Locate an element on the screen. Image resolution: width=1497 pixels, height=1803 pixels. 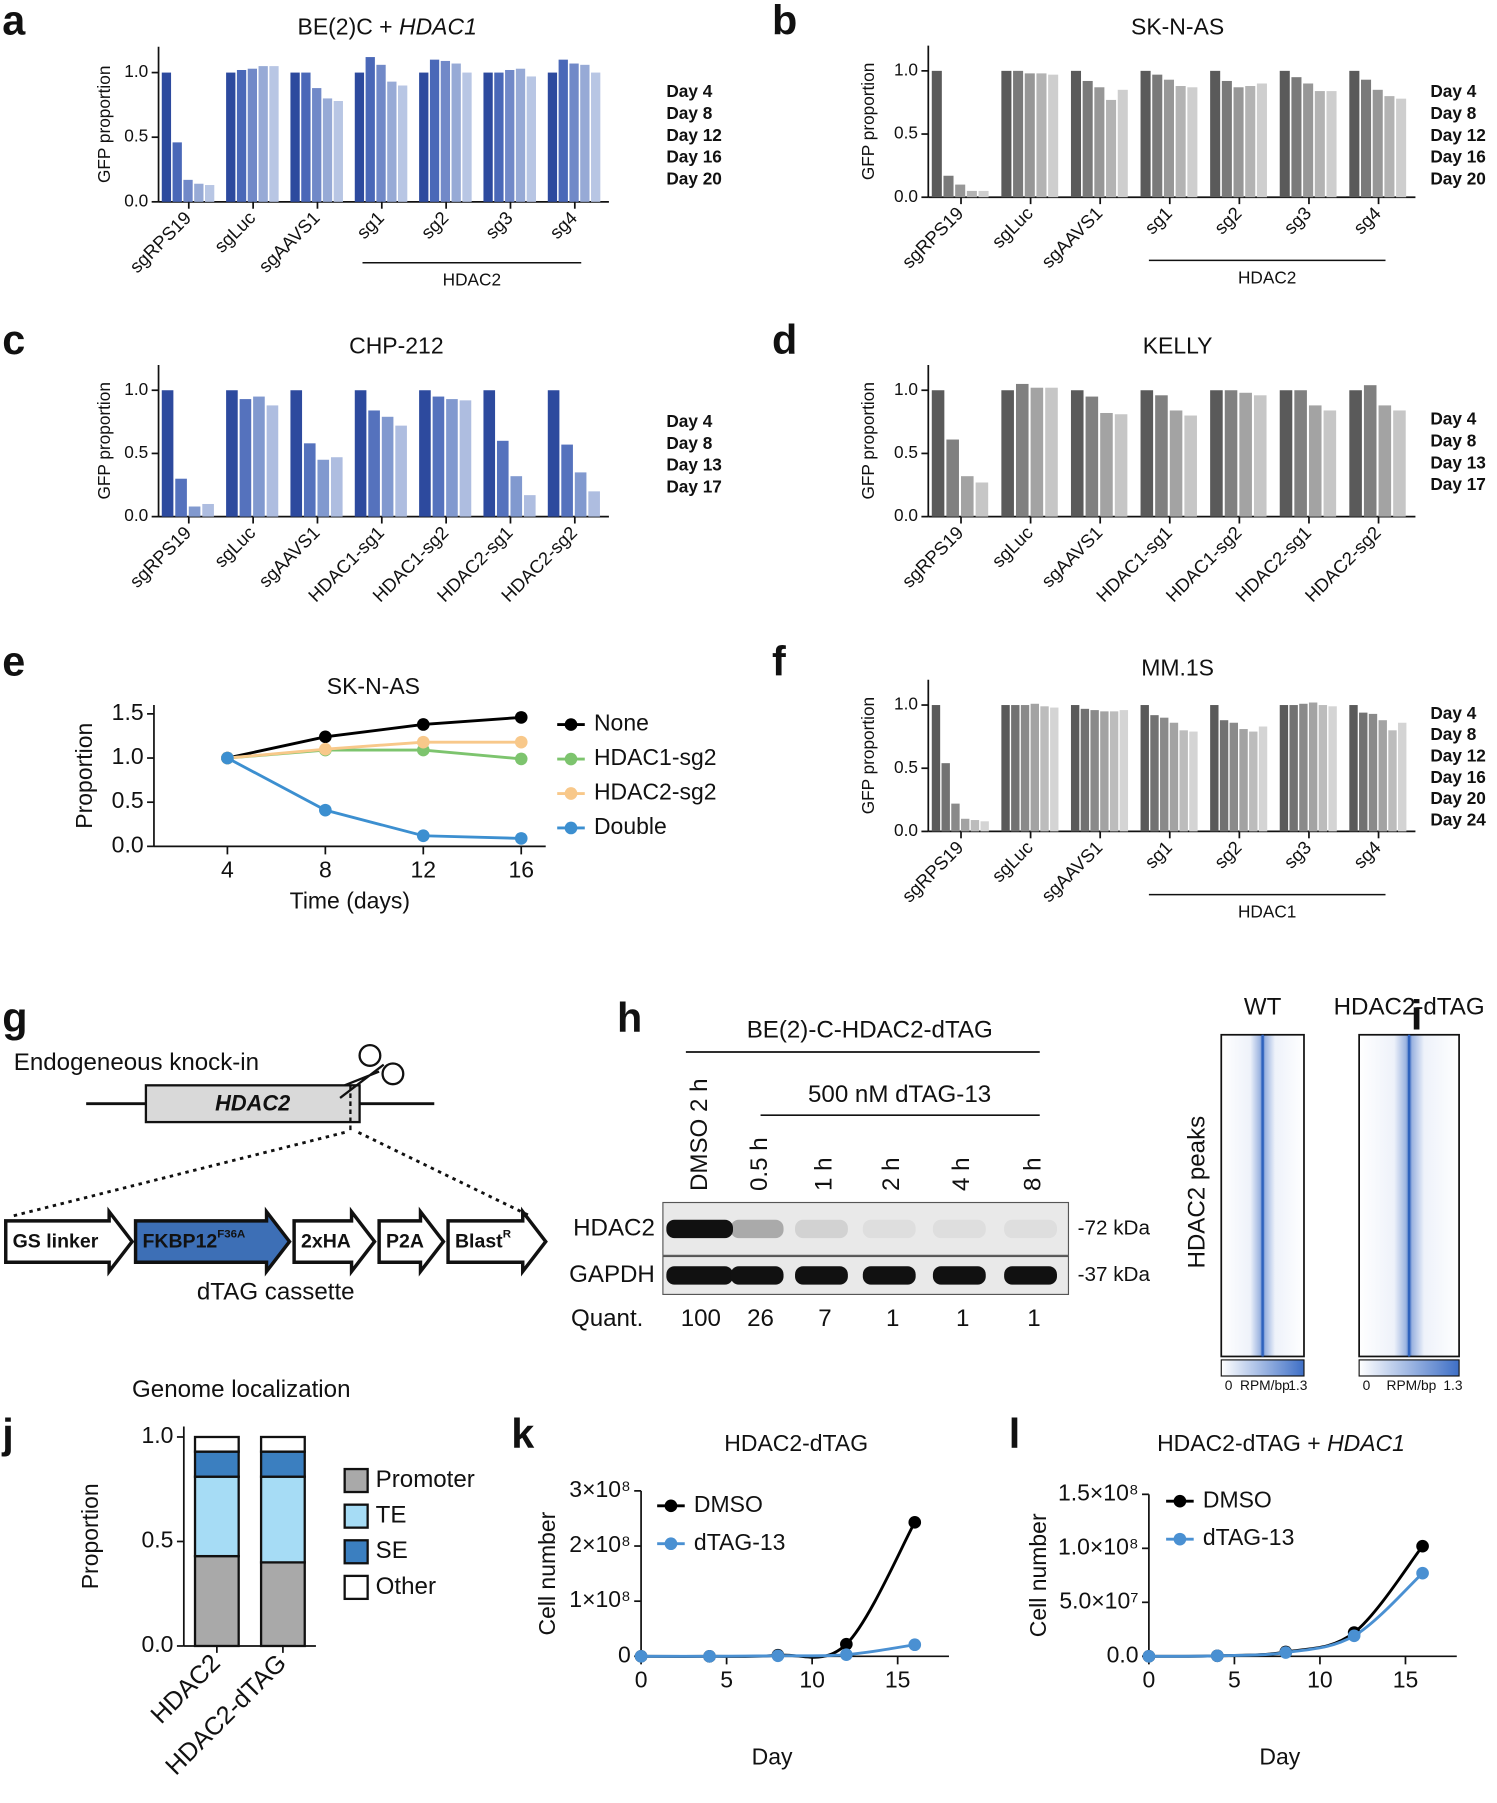
lane-label: 8 h is located at coordinates (1032, 1175).